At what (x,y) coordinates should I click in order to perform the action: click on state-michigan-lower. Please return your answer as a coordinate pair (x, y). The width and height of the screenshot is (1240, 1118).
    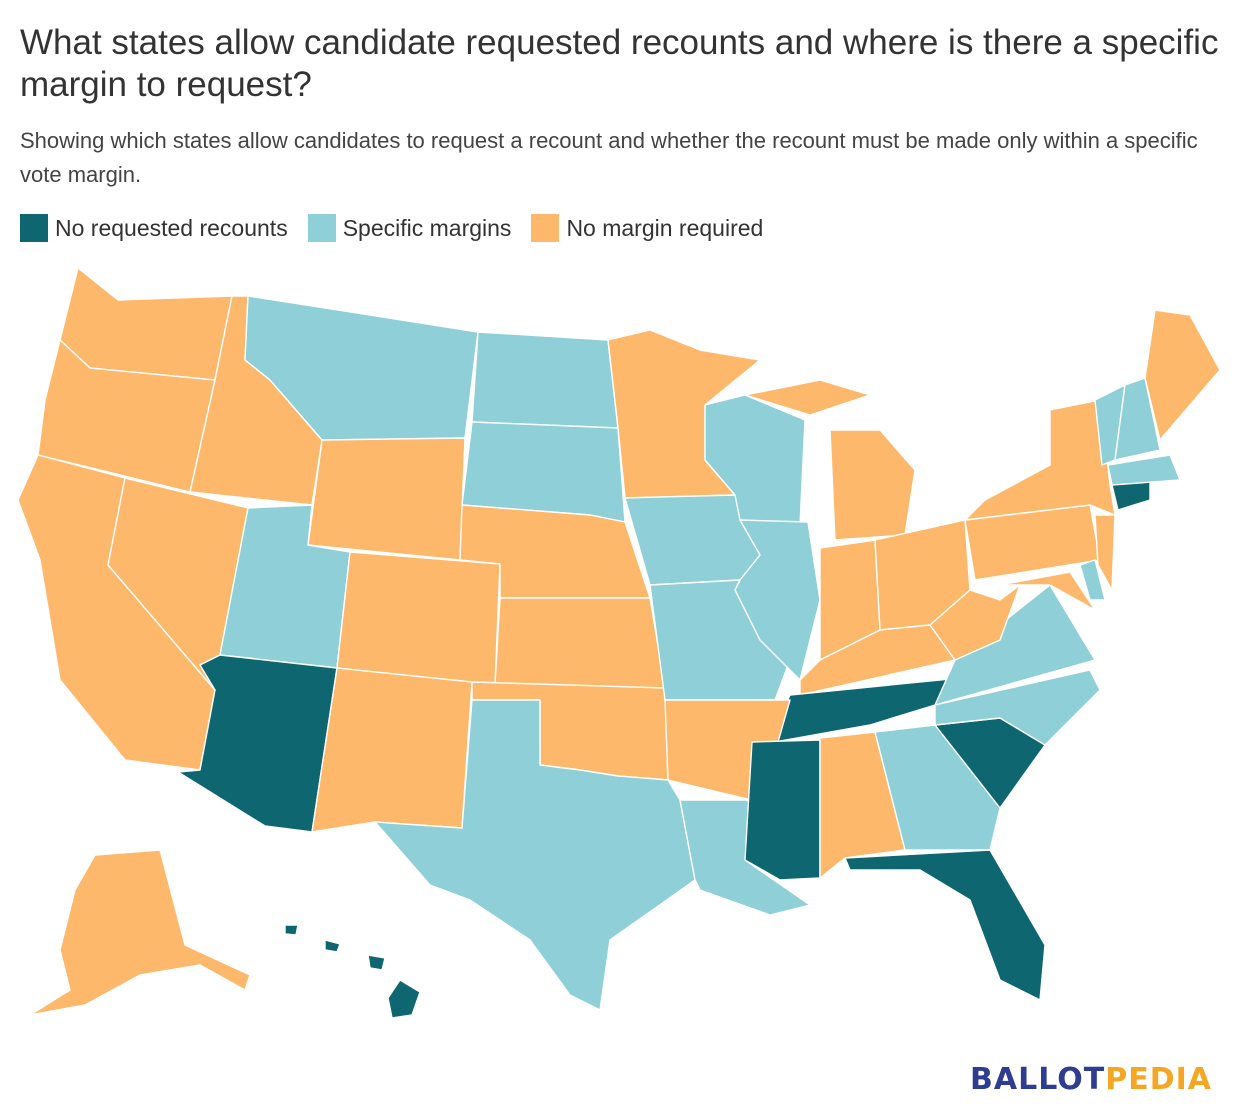
    Looking at the image, I should click on (872, 485).